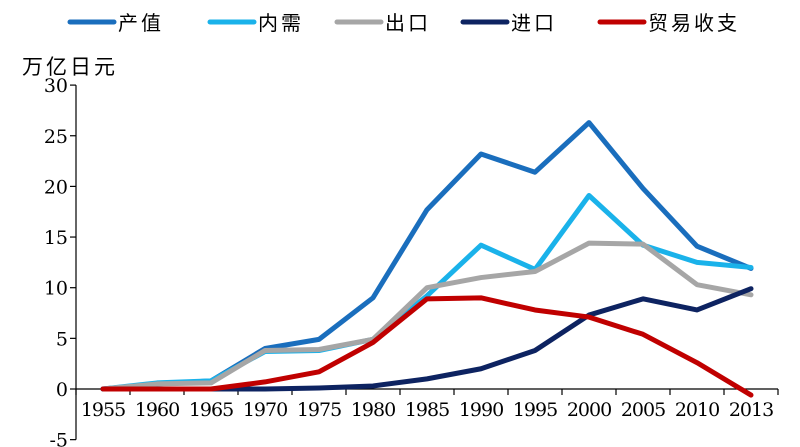  I want to click on legend-label: 内需, so click(281, 23).